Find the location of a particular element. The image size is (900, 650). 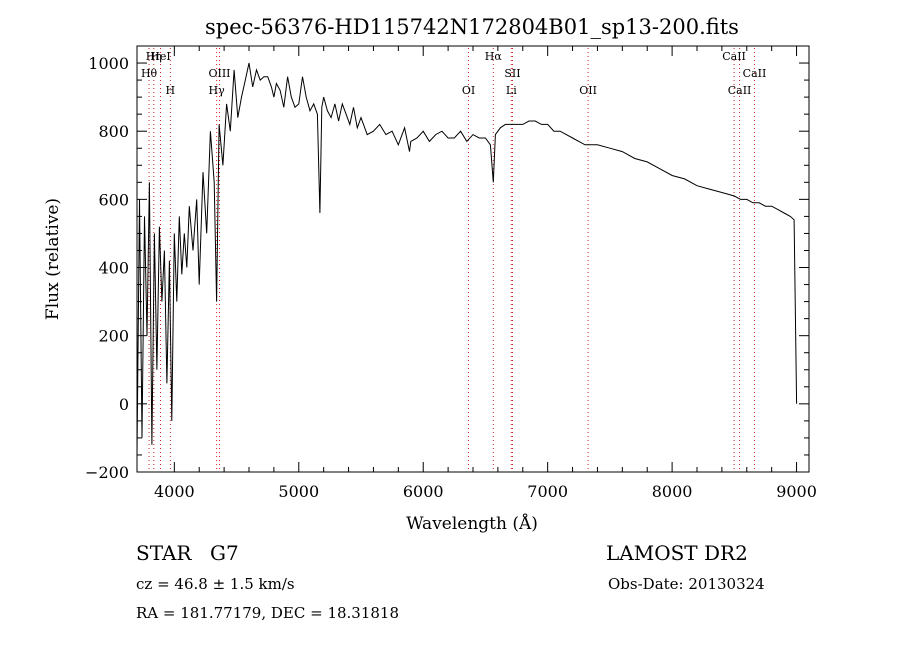

redshift-cz: cz = 46.8 ± 1.5 km/s is located at coordinates (215, 584).